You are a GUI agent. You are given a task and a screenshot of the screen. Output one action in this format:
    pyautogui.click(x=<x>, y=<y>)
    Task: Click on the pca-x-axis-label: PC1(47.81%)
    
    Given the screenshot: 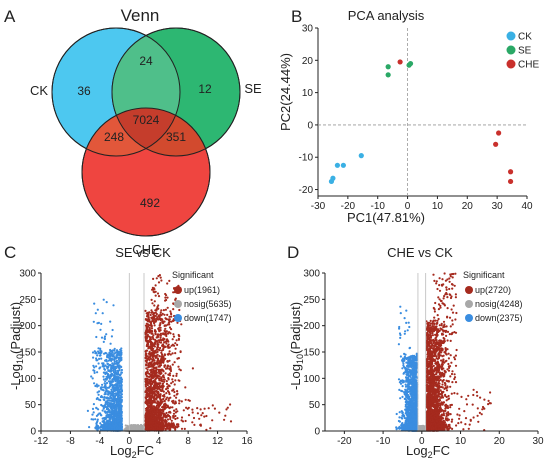 What is the action you would take?
    pyautogui.click(x=386, y=217)
    